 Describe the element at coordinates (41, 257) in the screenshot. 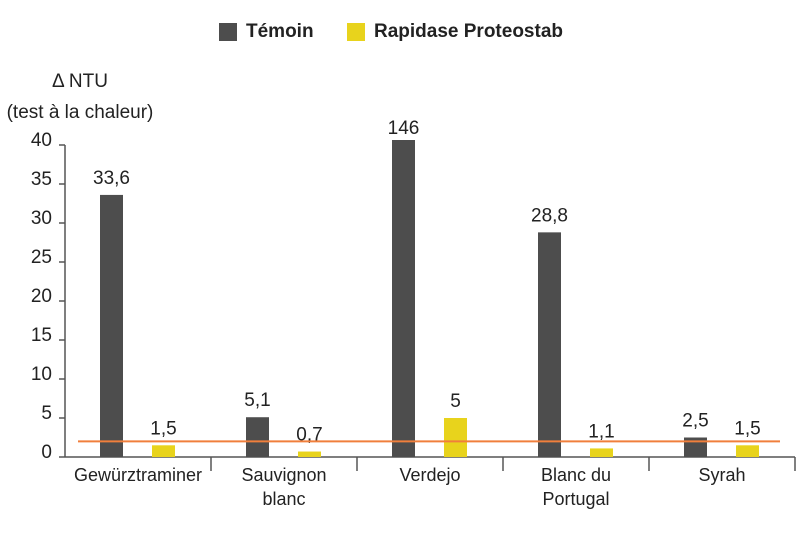

I see `y-tick-label: 25` at that location.